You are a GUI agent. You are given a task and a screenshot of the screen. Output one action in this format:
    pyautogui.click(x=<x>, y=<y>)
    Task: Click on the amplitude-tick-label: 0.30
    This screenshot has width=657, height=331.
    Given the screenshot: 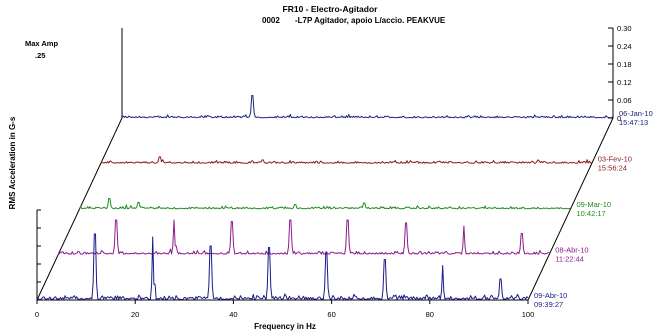 What is the action you would take?
    pyautogui.click(x=624, y=28)
    